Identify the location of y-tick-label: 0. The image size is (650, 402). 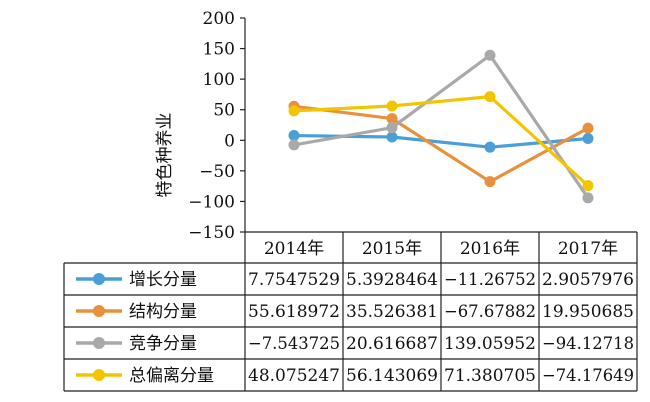
(229, 141).